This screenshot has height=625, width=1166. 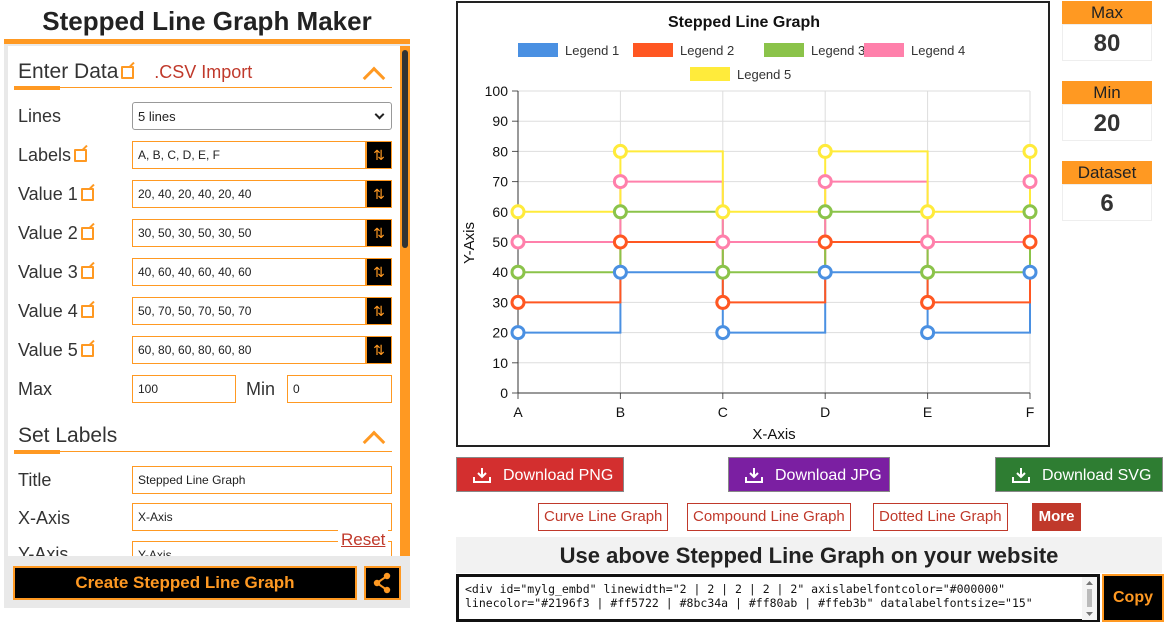 What do you see at coordinates (405, 149) in the screenshot?
I see `scrollbar-thumb` at bounding box center [405, 149].